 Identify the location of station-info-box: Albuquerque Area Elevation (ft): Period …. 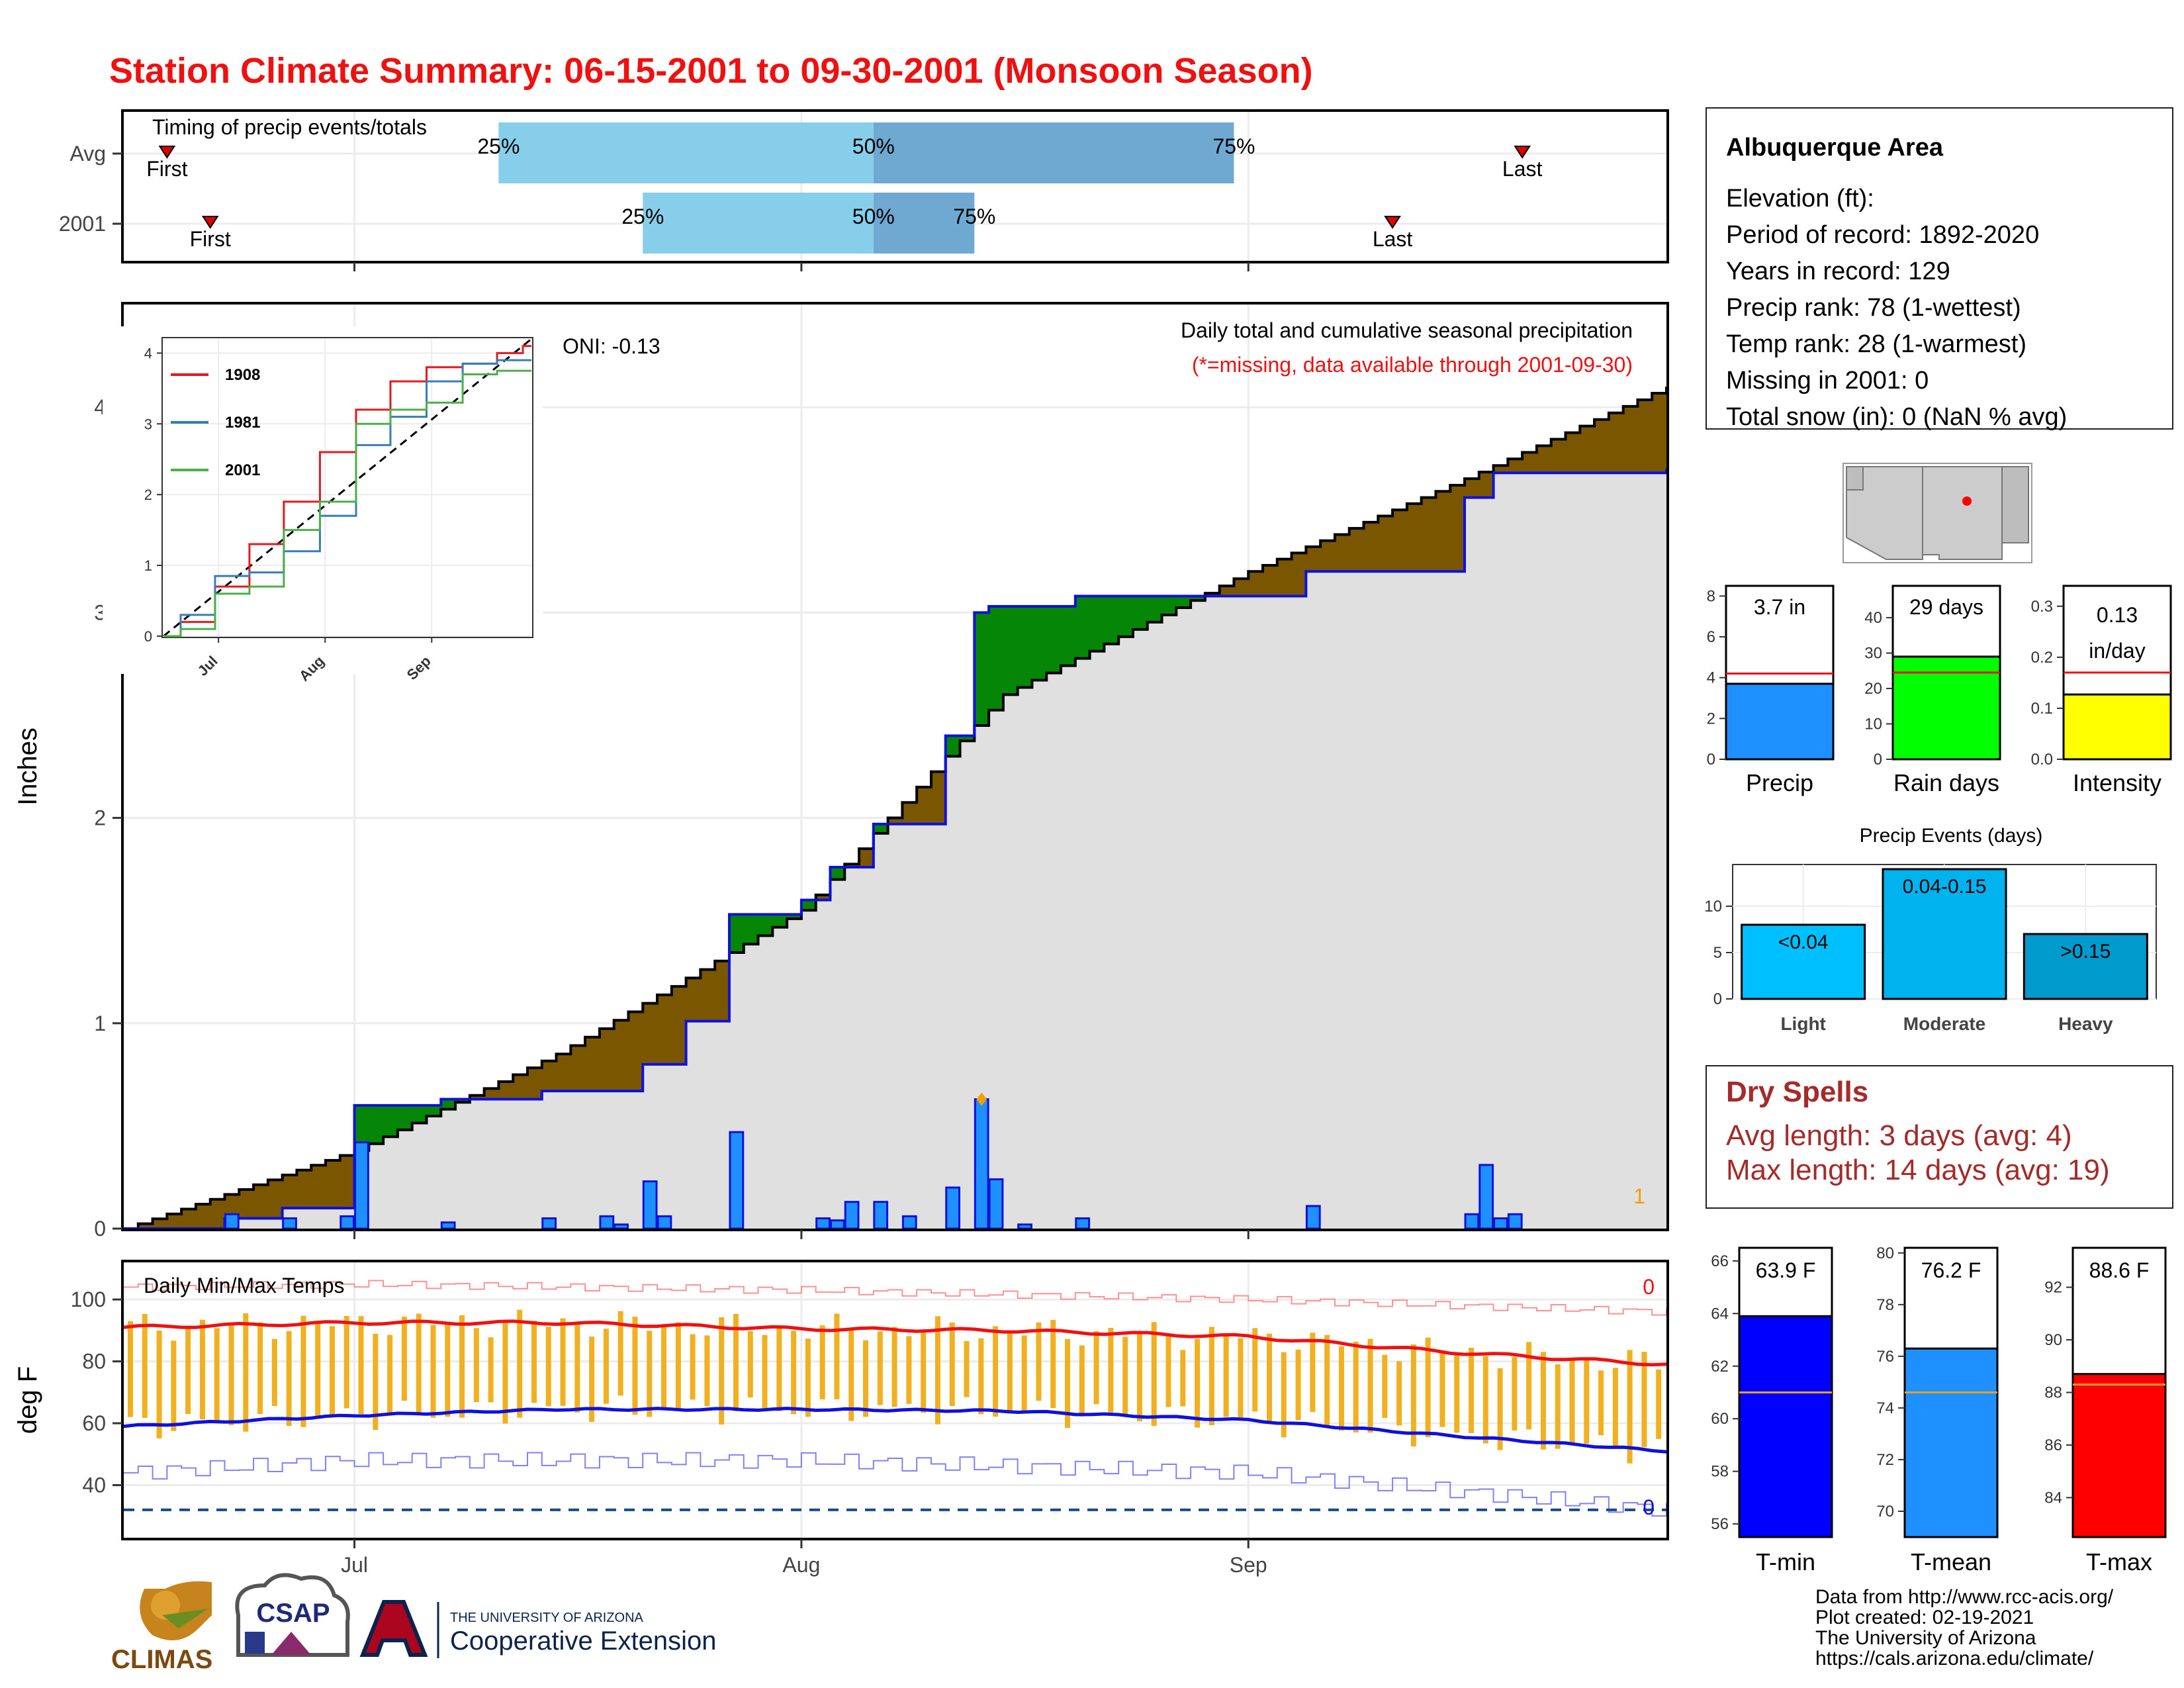
(1940, 269).